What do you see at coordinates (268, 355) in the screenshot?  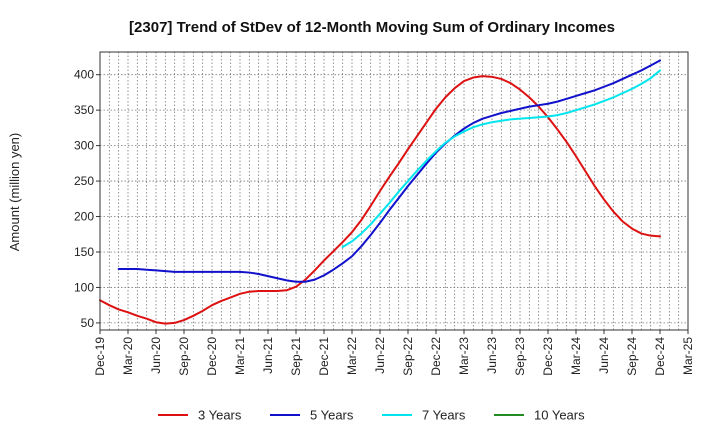 I see `x-tick-label: Jun-21` at bounding box center [268, 355].